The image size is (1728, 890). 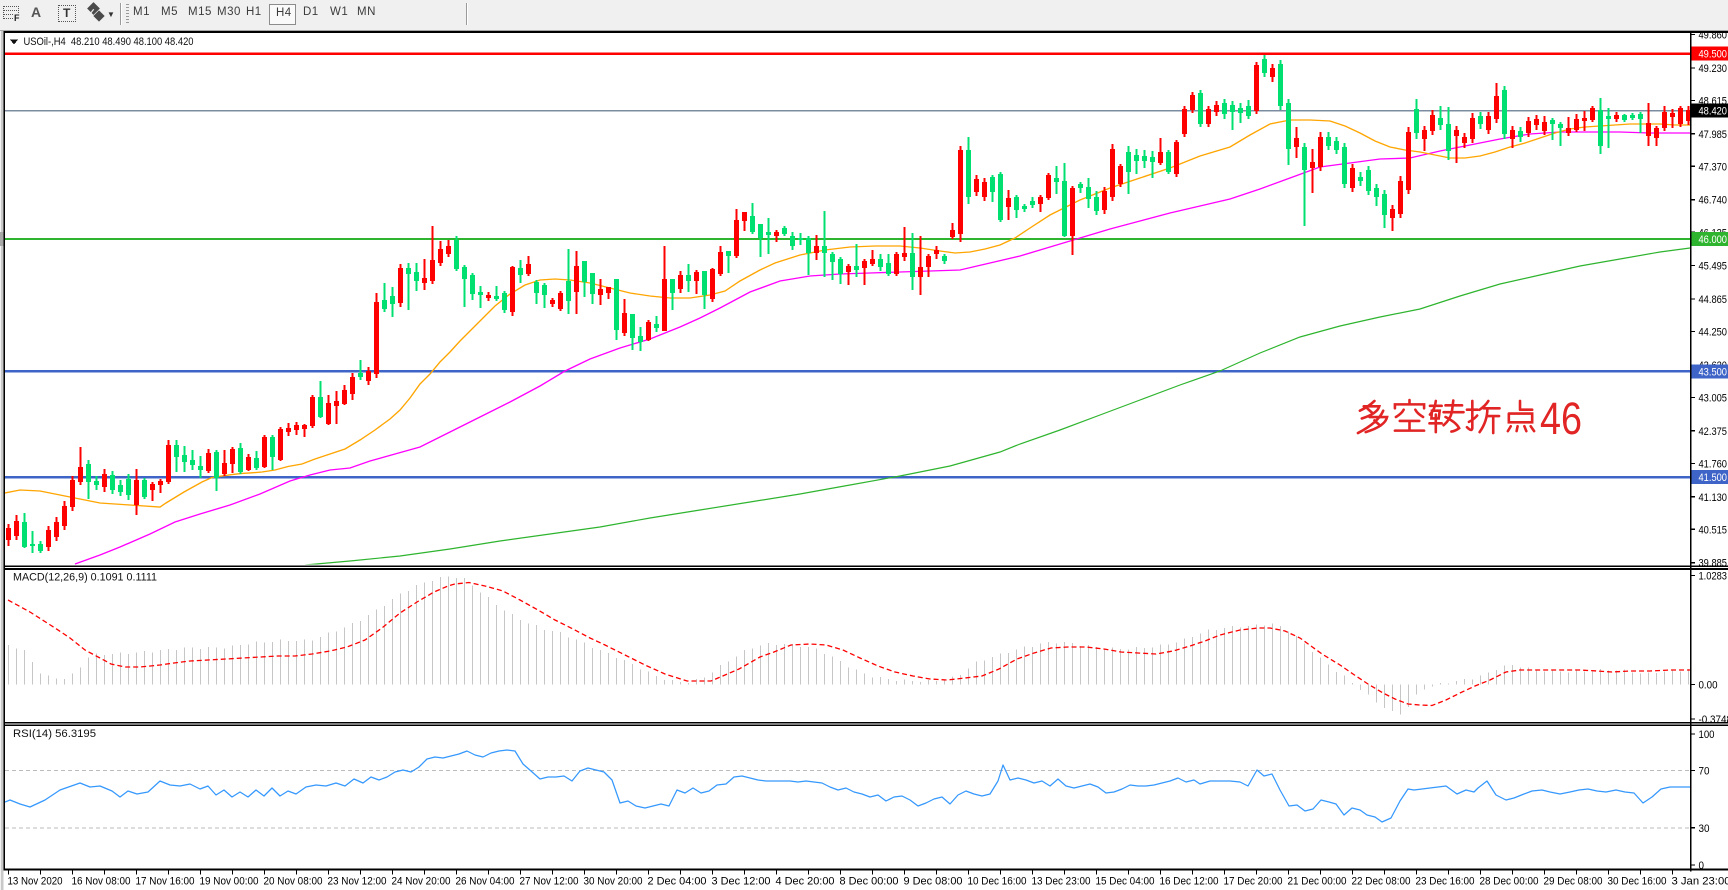 What do you see at coordinates (1445, 882) in the screenshot?
I see `svg-text: 23 Dec 16:00` at bounding box center [1445, 882].